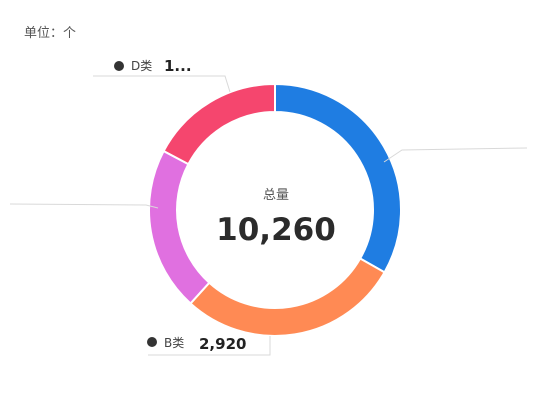 The image size is (550, 420). Describe the element at coordinates (219, 124) in the screenshot. I see `slice-d` at that location.